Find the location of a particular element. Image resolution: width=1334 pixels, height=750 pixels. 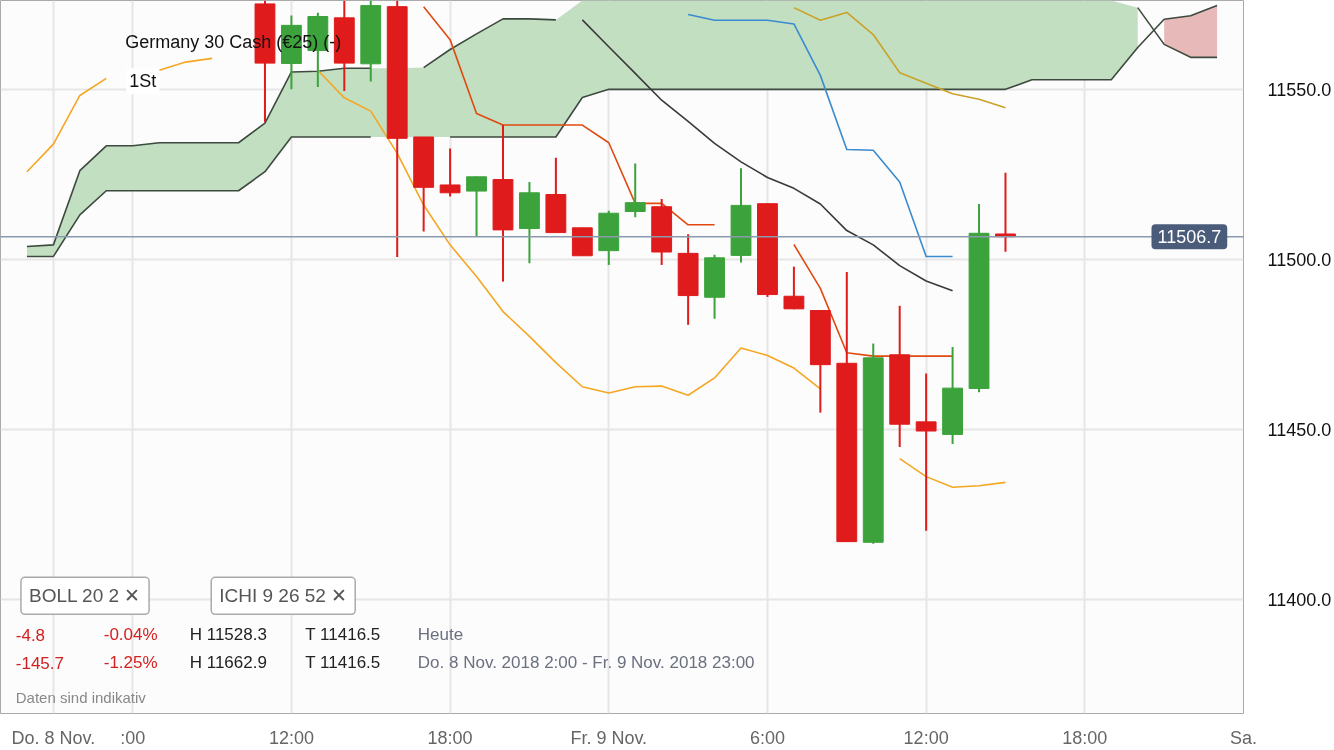

annotation: H 11528.3 is located at coordinates (228, 635).